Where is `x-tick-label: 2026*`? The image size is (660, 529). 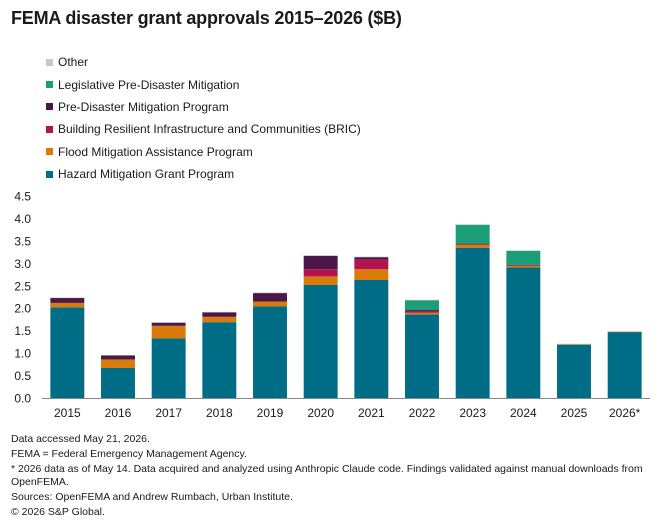
x-tick-label: 2026* is located at coordinates (625, 413).